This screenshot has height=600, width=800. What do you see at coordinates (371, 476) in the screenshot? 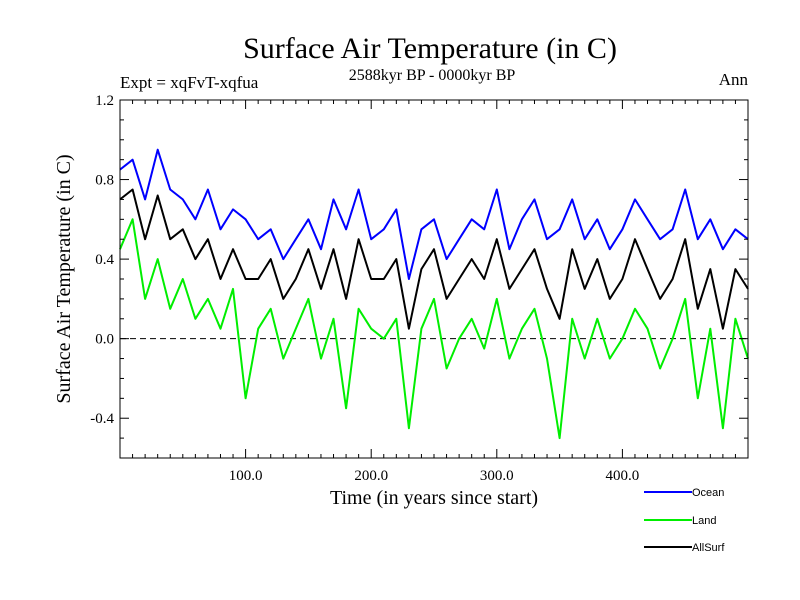
I see `x-tick-label: 200.0` at bounding box center [371, 476].